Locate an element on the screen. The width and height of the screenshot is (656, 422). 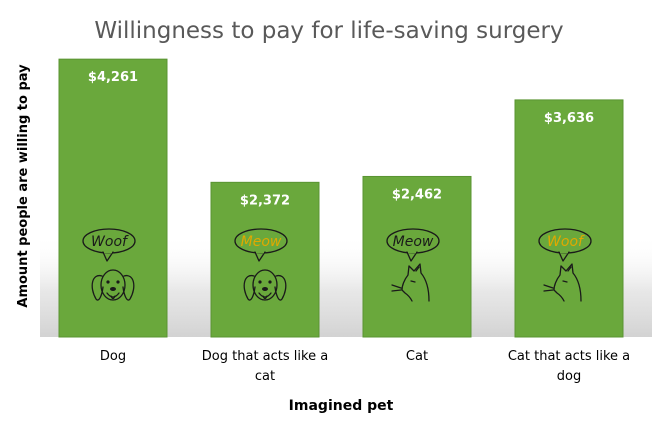
bar-group: $4,261 Woof is located at coordinates (113, 198).